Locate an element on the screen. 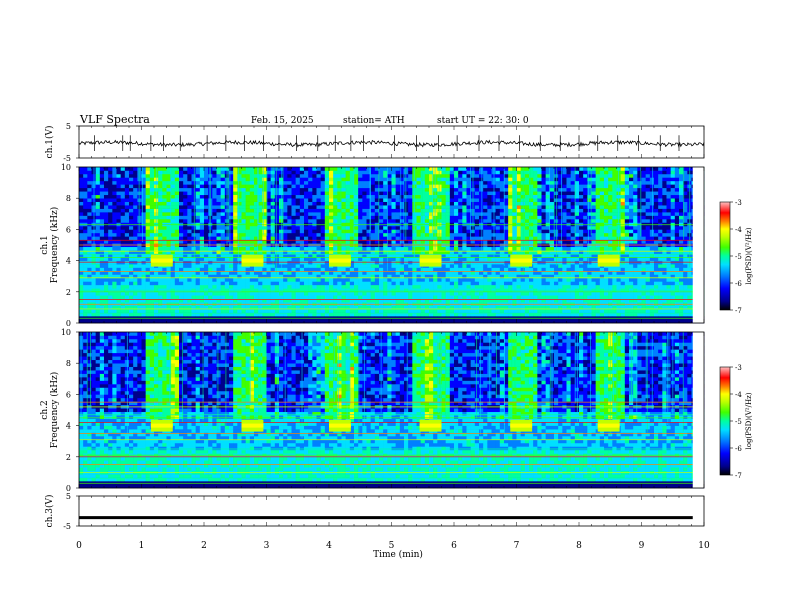  date-label: Feb. 15, 2025 is located at coordinates (282, 121).